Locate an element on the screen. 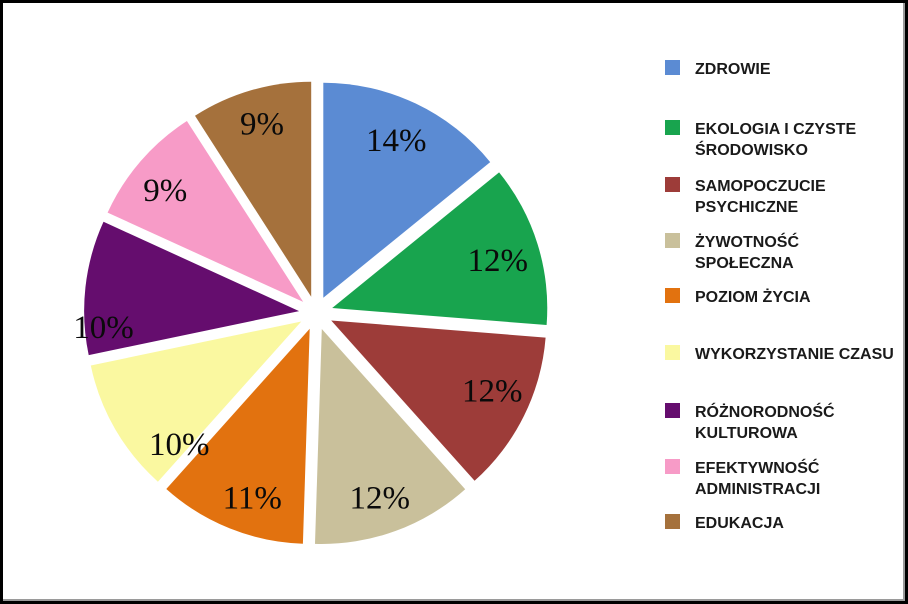 The height and width of the screenshot is (604, 908). pie-slice-roznorodnosc-kulturowa is located at coordinates (192, 288).